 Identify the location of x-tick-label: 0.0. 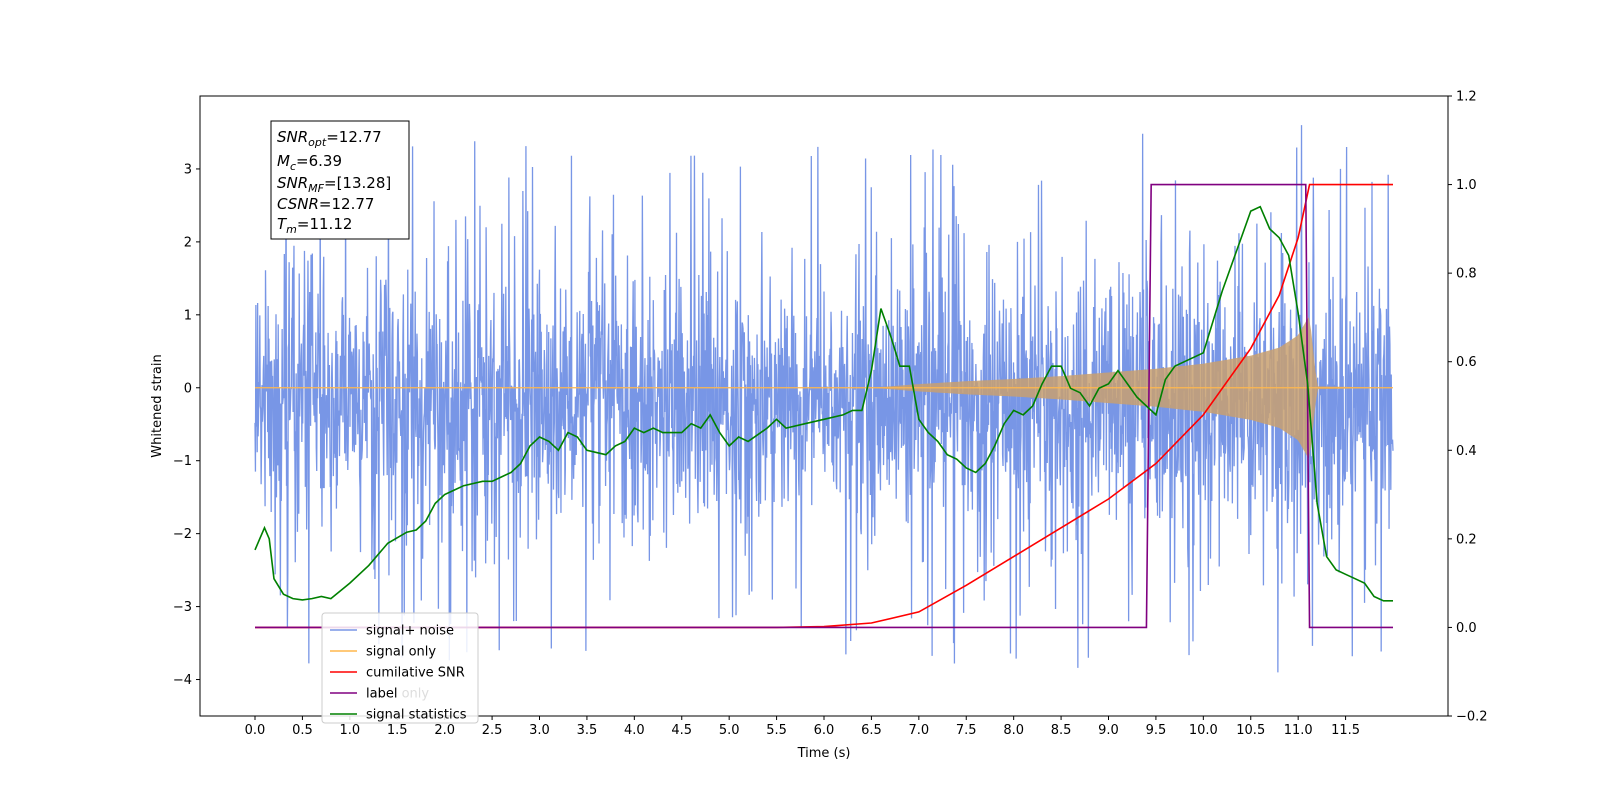
(255, 730).